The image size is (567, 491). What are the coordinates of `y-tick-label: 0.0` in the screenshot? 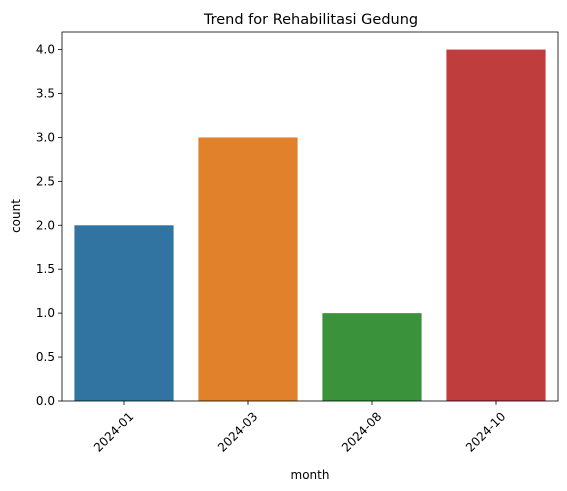 It's located at (45, 401).